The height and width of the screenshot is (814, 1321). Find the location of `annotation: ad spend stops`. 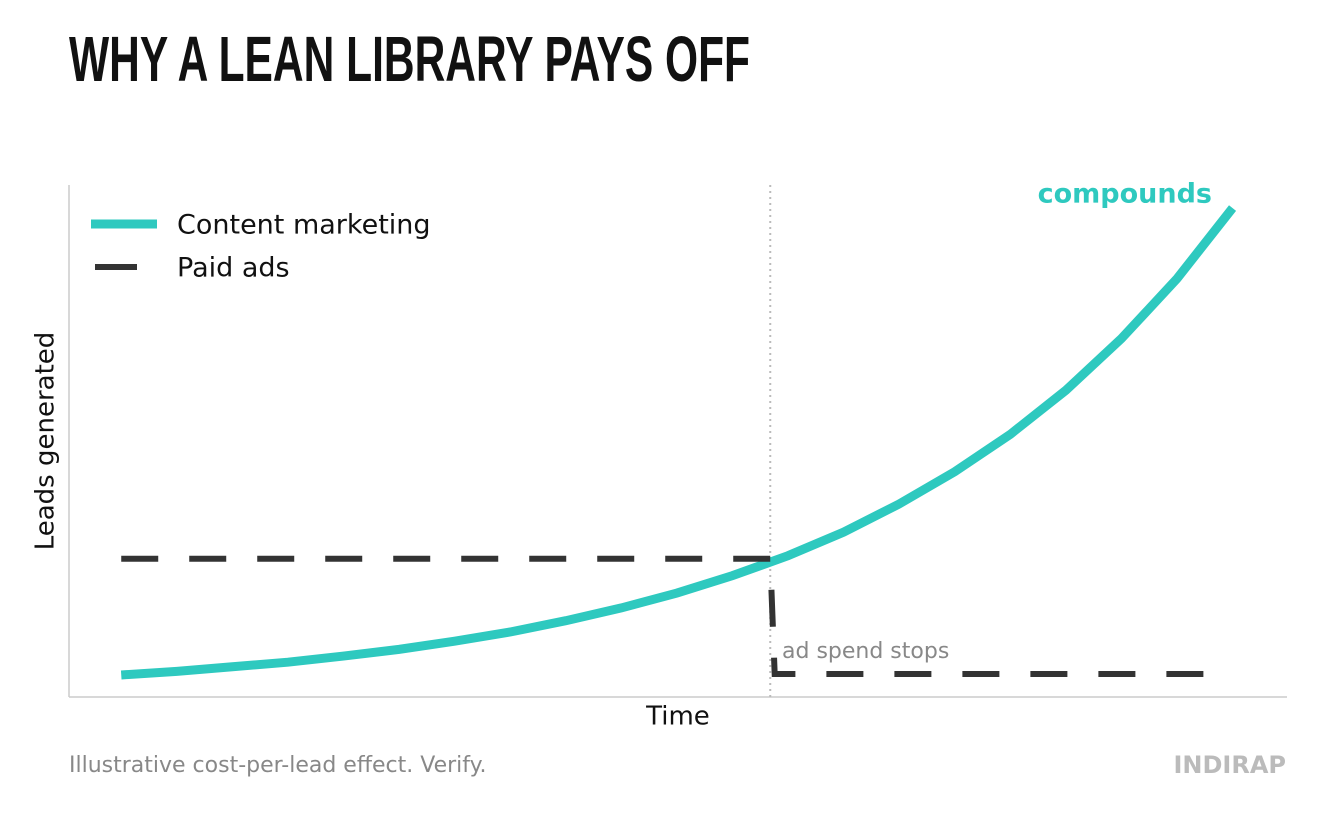

annotation: ad spend stops is located at coordinates (865, 651).